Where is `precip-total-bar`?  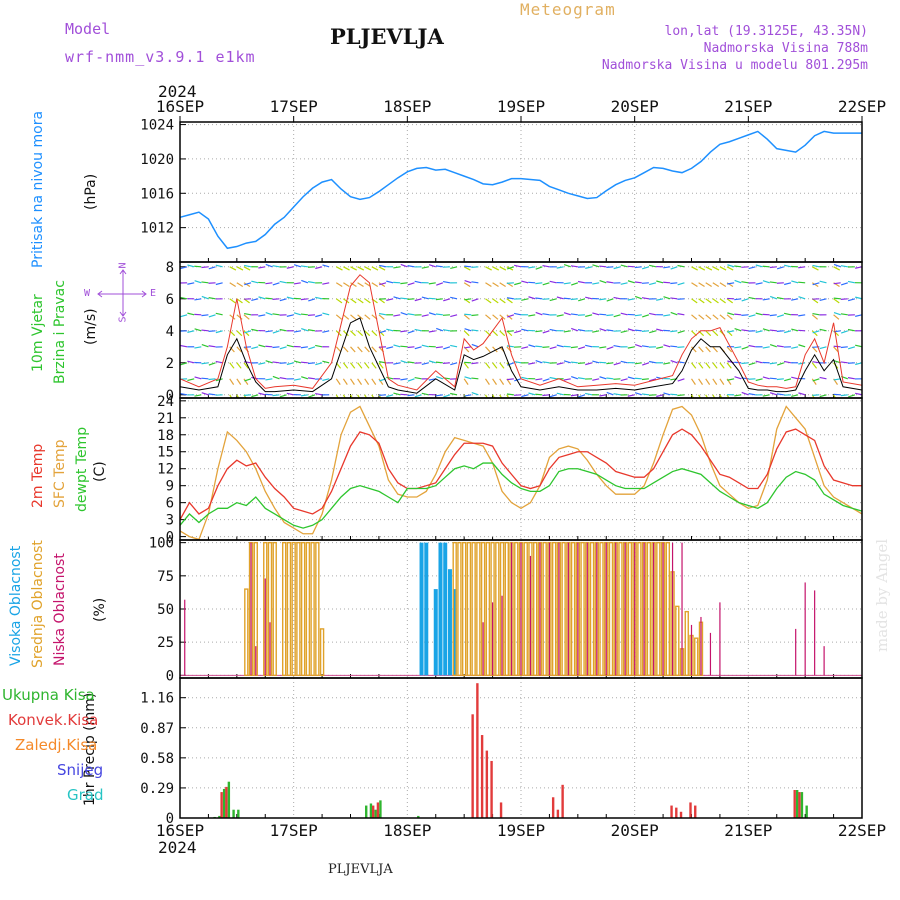 precip-total-bar is located at coordinates (806, 811).